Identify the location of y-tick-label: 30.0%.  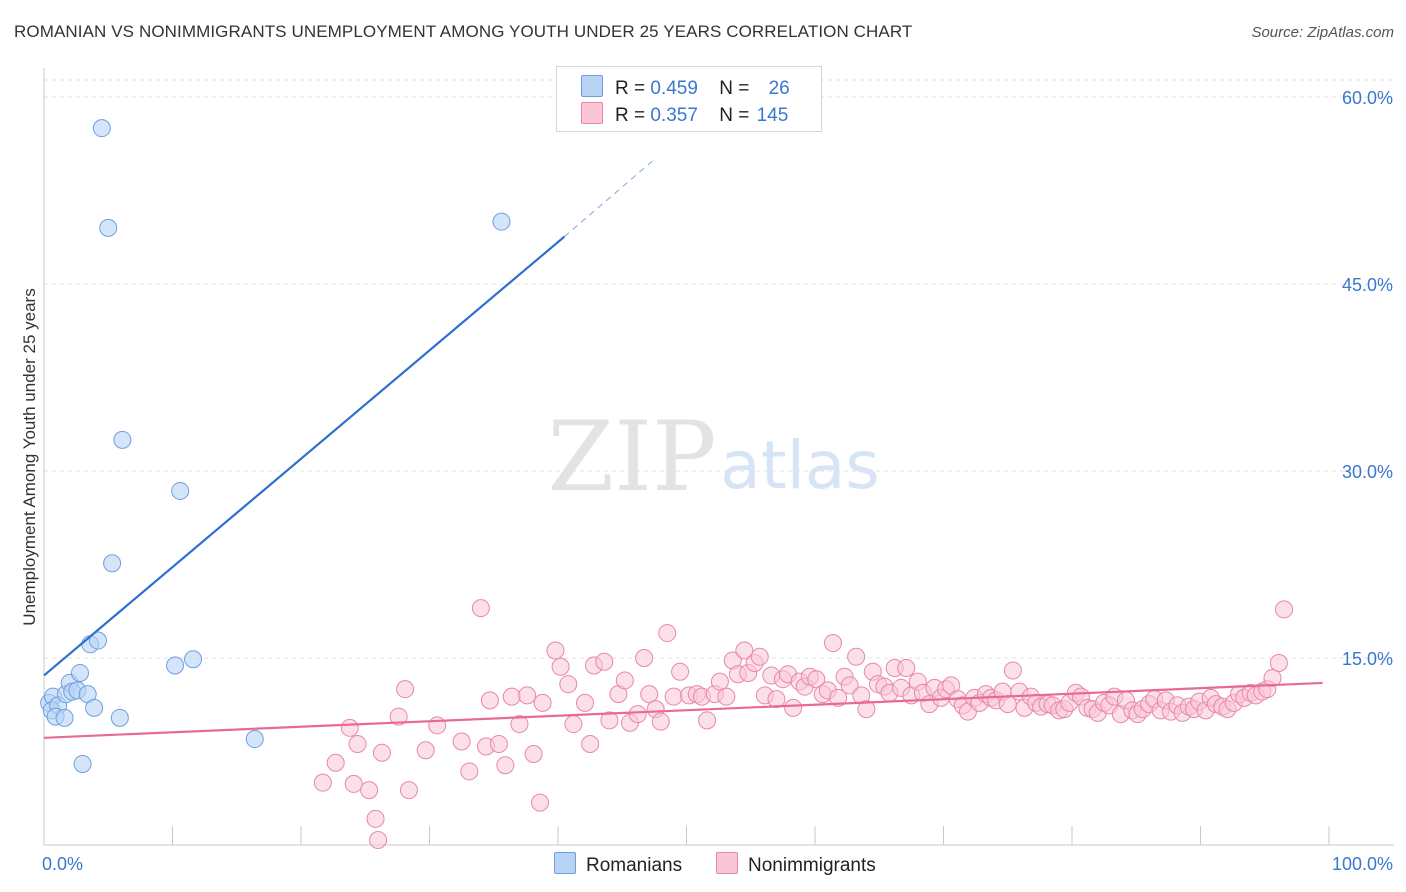
(1367, 472).